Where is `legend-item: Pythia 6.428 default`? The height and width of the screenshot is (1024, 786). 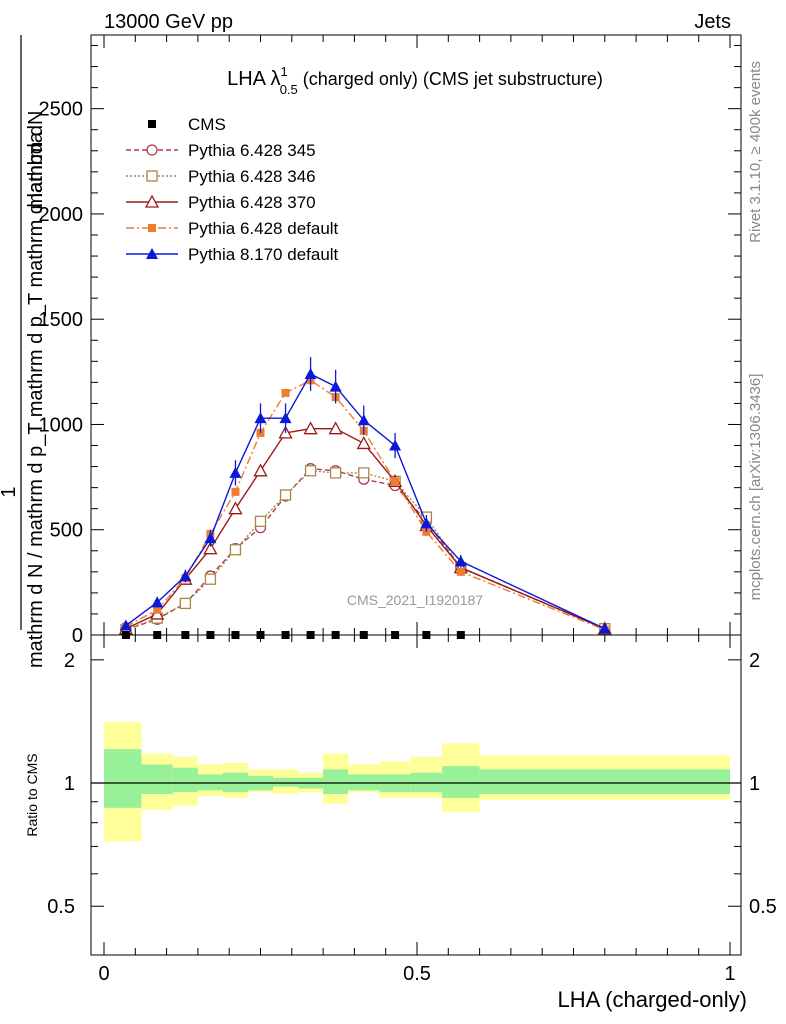
legend-item: Pythia 6.428 default is located at coordinates (232, 228).